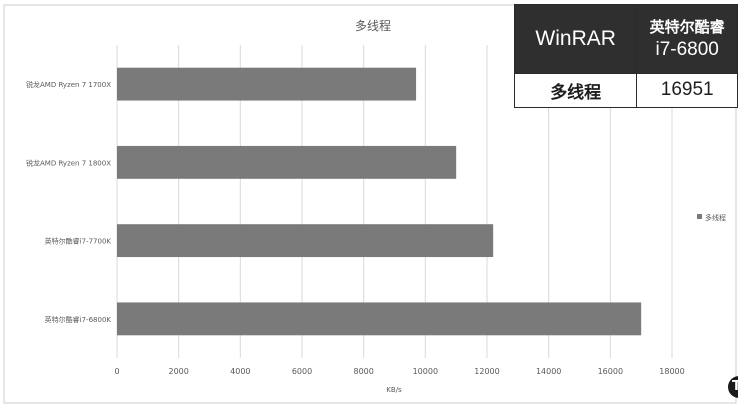 Image resolution: width=738 pixels, height=406 pixels. What do you see at coordinates (363, 371) in the screenshot?
I see `x-tick-label: 8000` at bounding box center [363, 371].